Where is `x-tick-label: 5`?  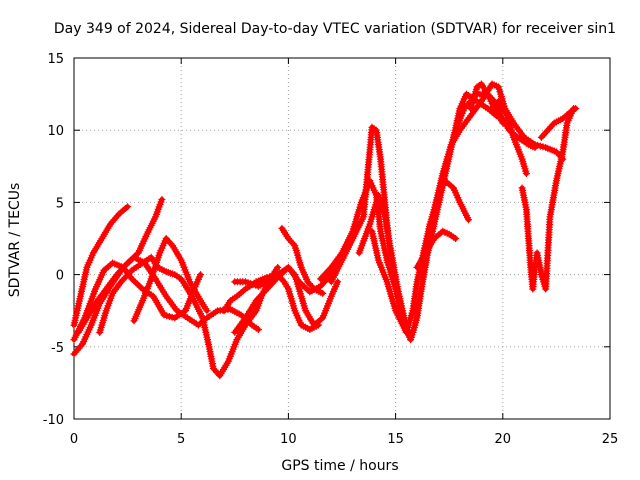
x-tick-label: 5 is located at coordinates (181, 439).